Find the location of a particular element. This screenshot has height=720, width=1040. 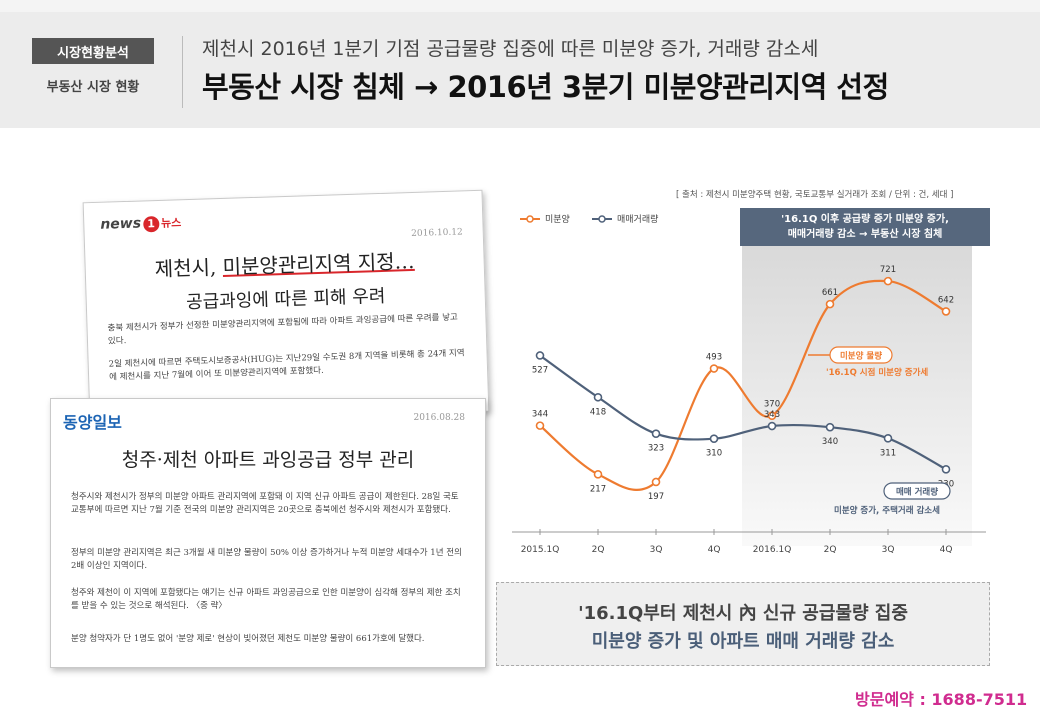

unsold-series-line is located at coordinates (743, 385).